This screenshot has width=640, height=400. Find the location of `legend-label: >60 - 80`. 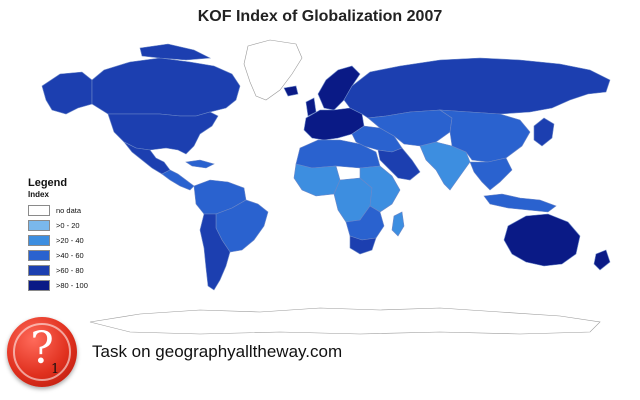

legend-label: >60 - 80 is located at coordinates (70, 270).